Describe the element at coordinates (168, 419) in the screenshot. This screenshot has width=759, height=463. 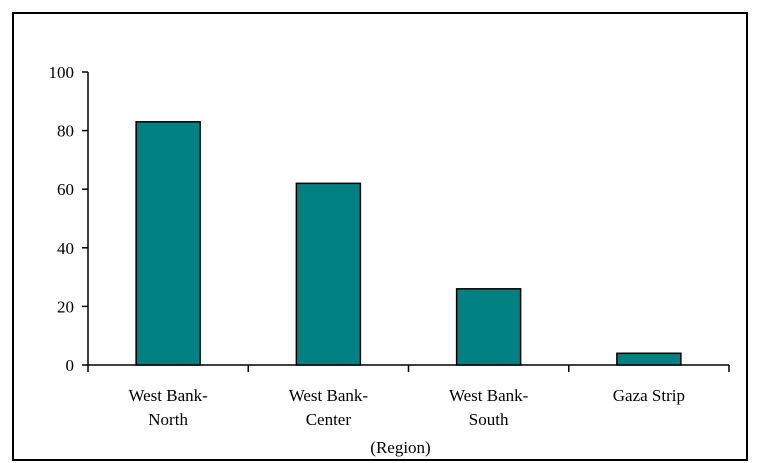
I see `x-category-label: North` at that location.